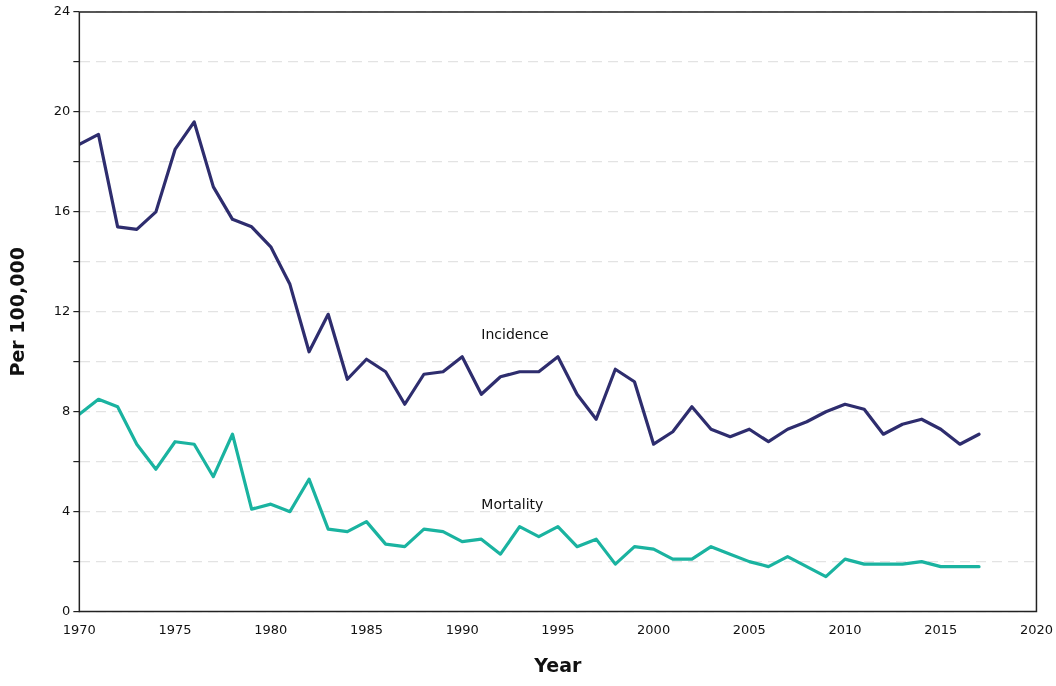 The image size is (1056, 686). What do you see at coordinates (62, 211) in the screenshot?
I see `y-tick-label: 16` at bounding box center [62, 211].